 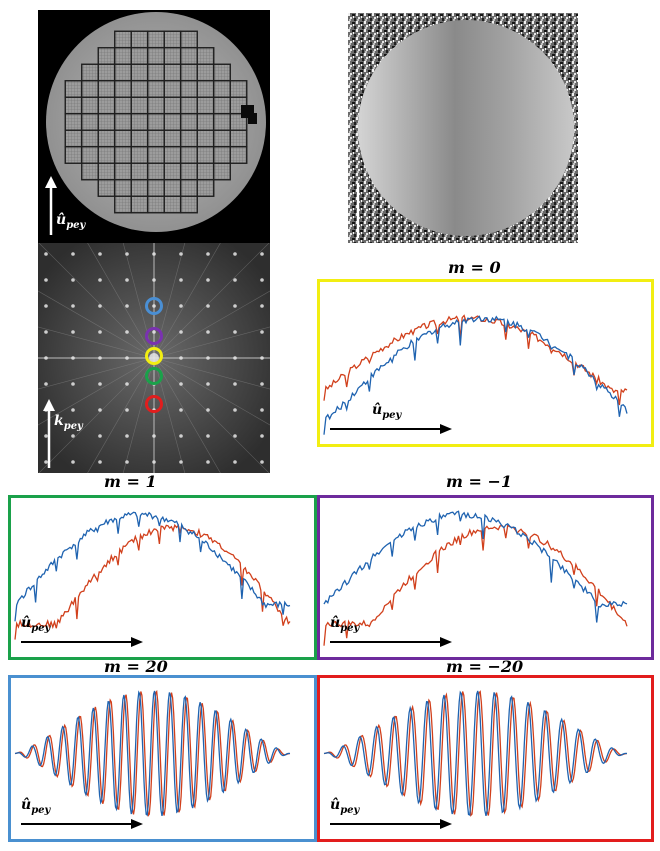 What do you see at coordinates (474, 267) in the screenshot?
I see `plot-title-m0: m = 0` at bounding box center [474, 267].